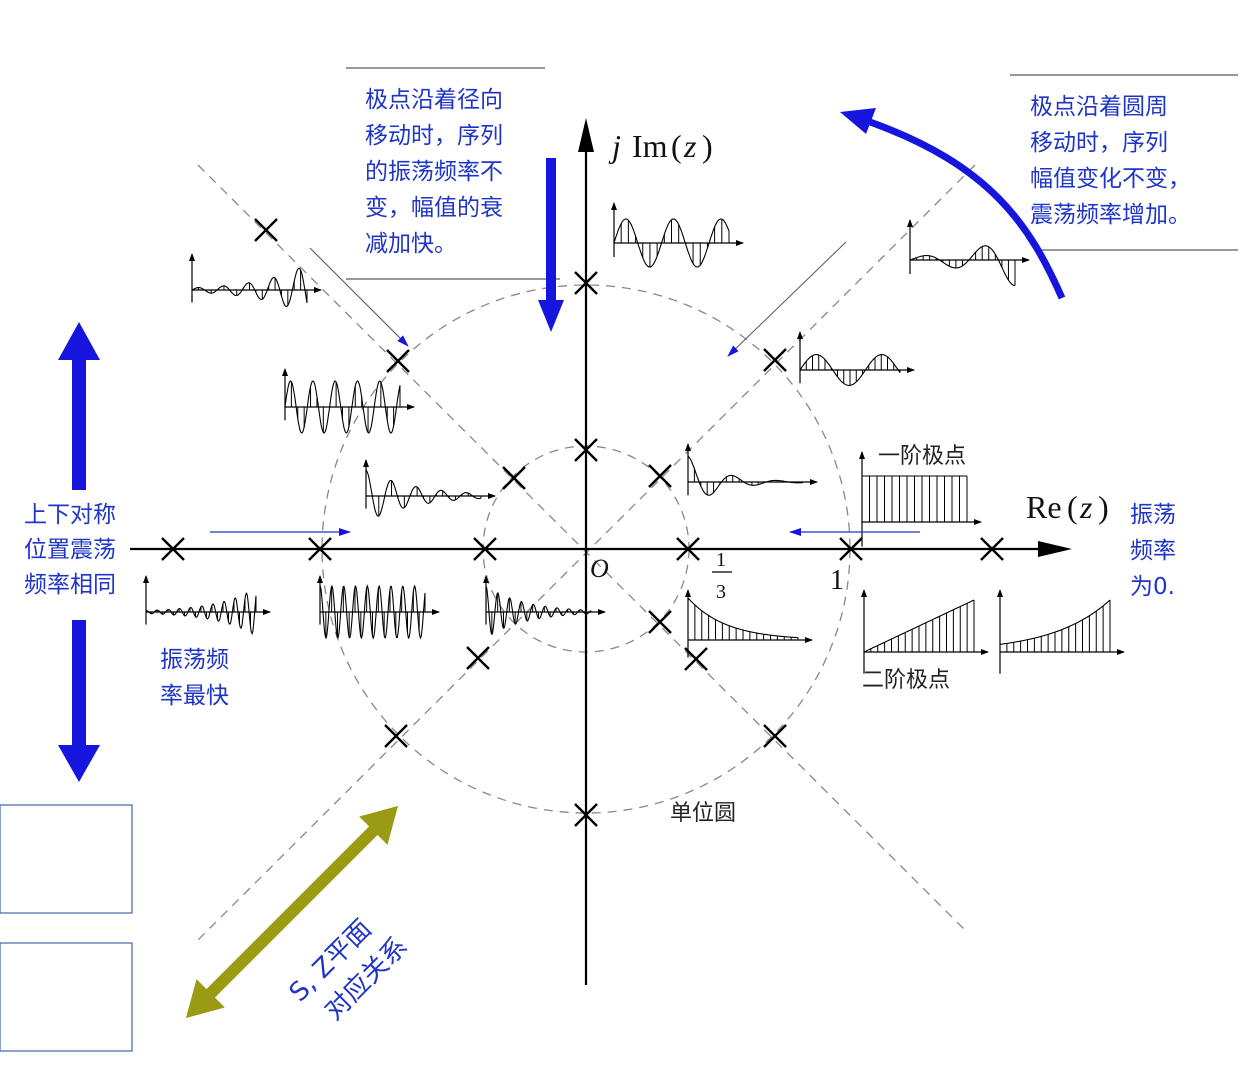  I want to click on symmetric-note-line: 位置震荡, so click(70, 550).